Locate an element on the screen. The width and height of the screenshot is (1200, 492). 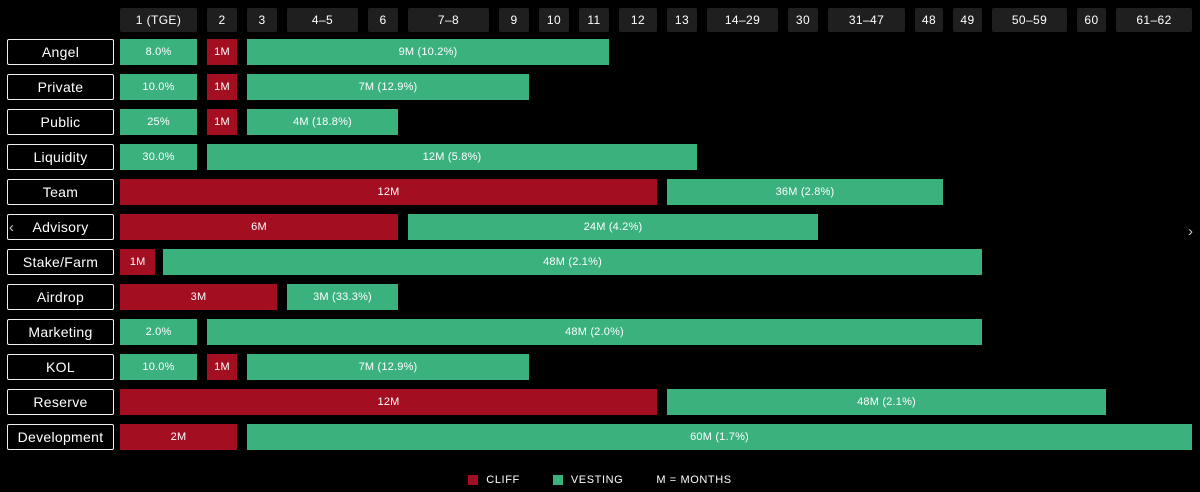
legend-item-cliff: CLIFF is located at coordinates (494, 480).